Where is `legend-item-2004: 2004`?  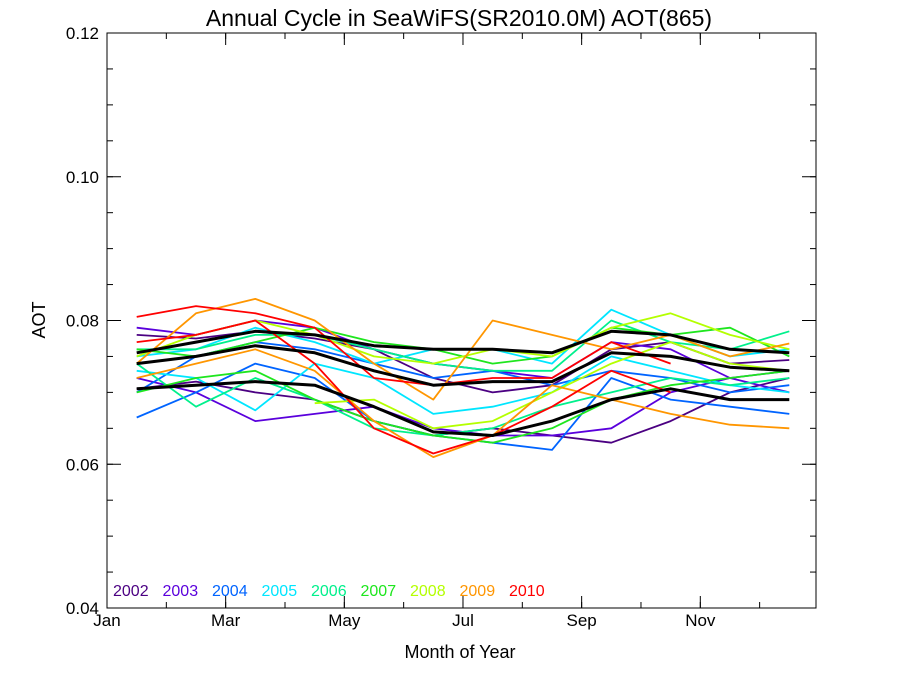
legend-item-2004: 2004 is located at coordinates (230, 591).